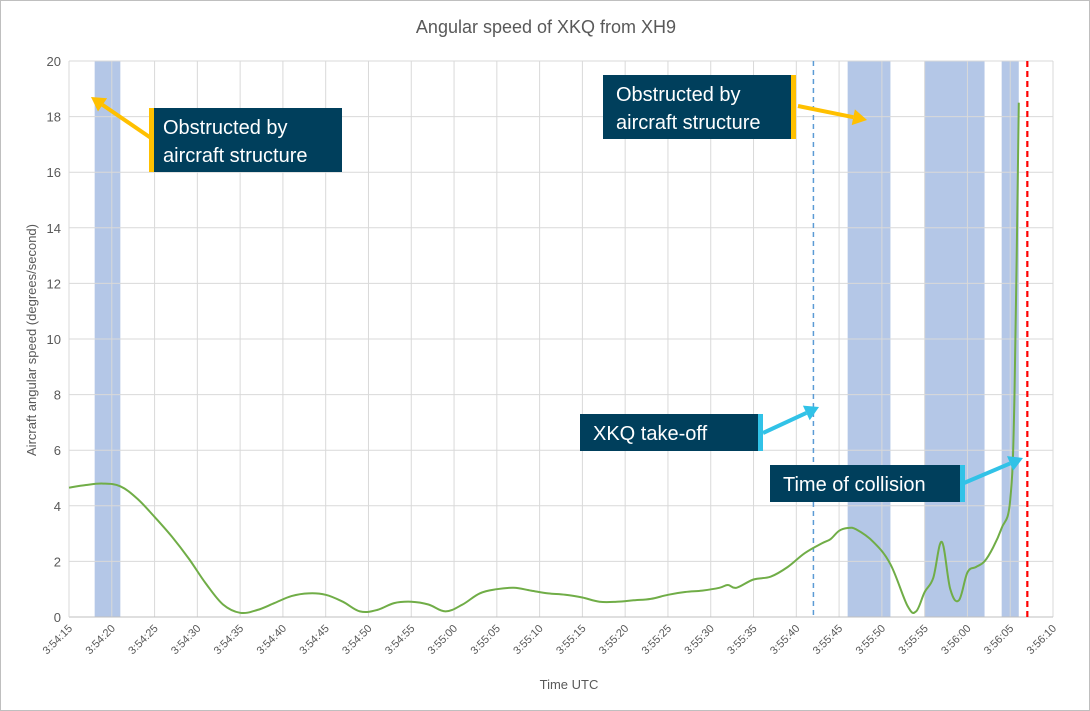 This screenshot has width=1090, height=711. I want to click on annotation-callout-2: Obstructed by aircraft structure, so click(735, 107).